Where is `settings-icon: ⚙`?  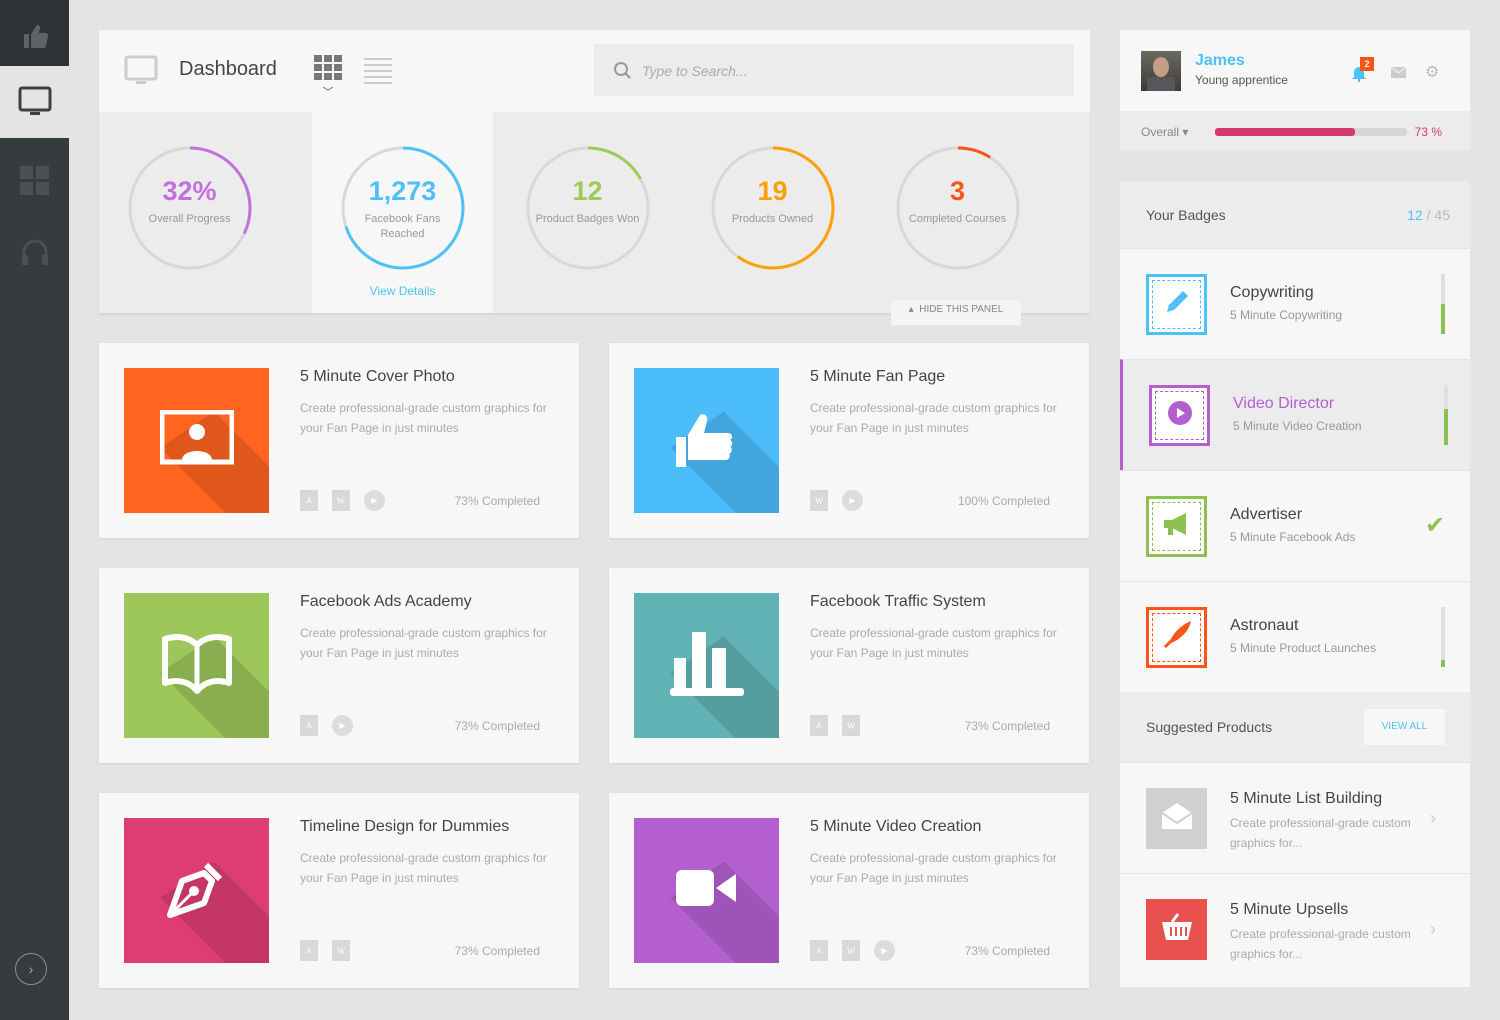 settings-icon: ⚙ is located at coordinates (1432, 72).